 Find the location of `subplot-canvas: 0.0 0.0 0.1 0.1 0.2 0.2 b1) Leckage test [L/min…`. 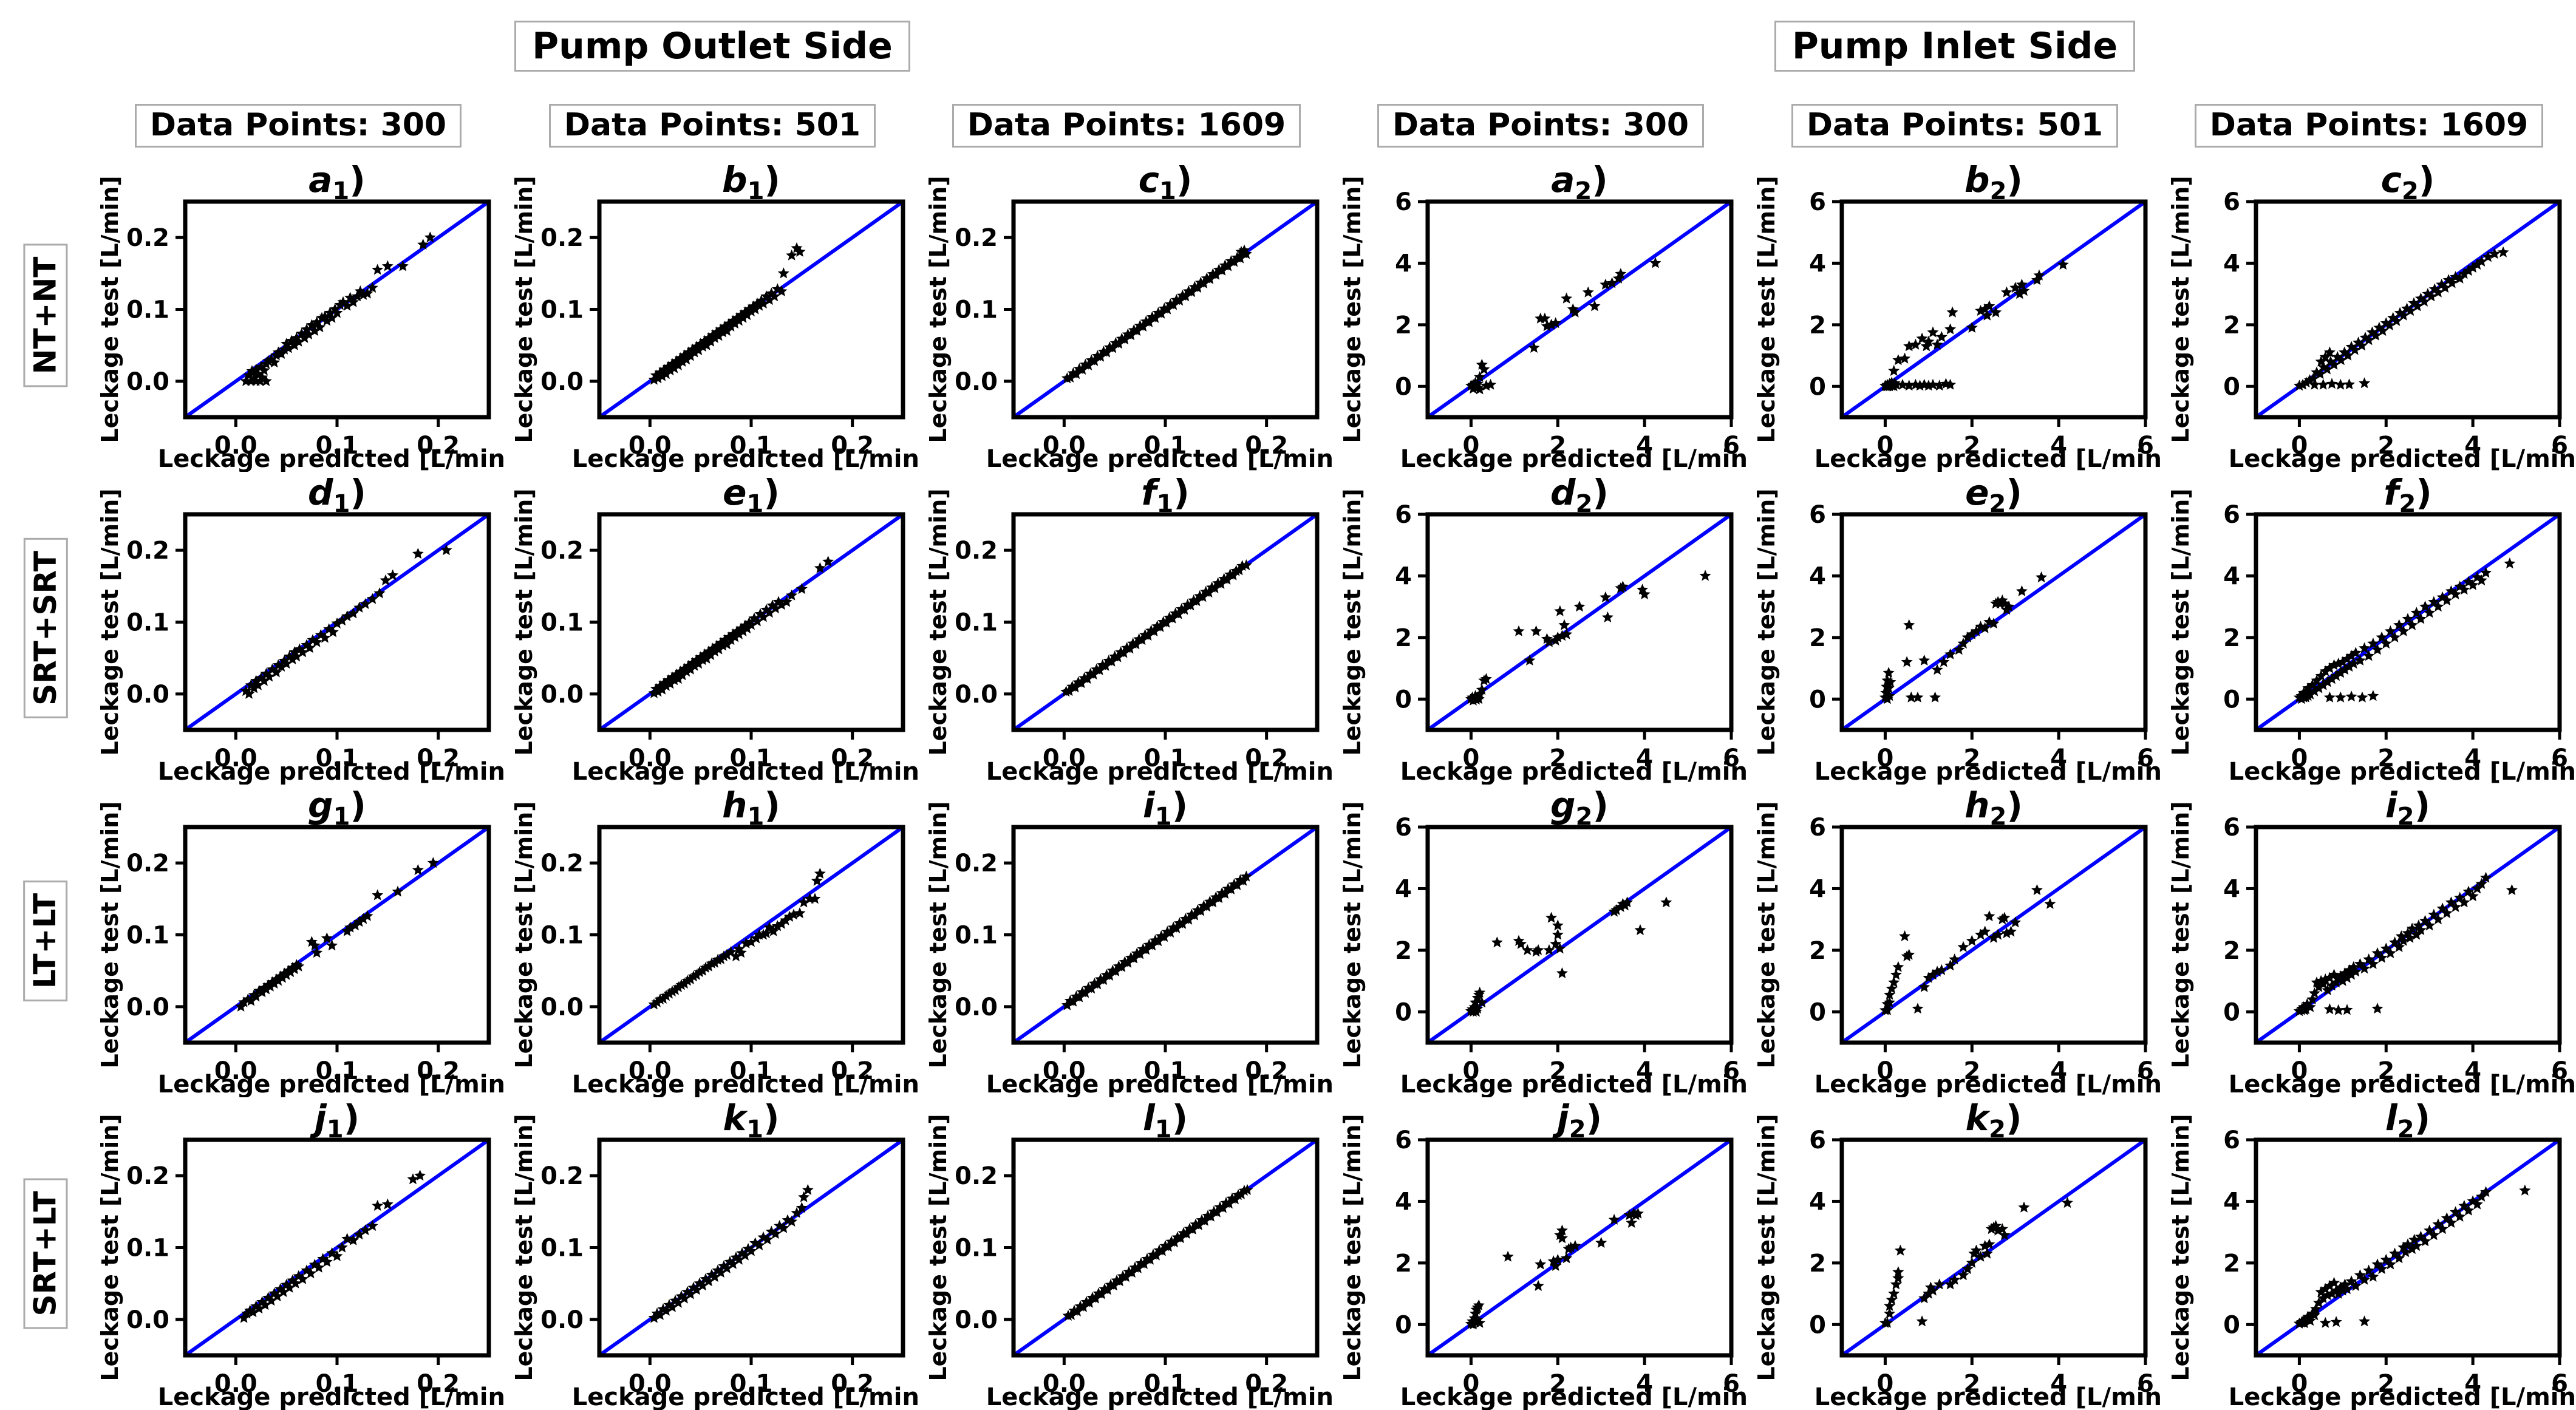

subplot-canvas: 0.0 0.0 0.1 0.1 0.2 0.2 b1) Leckage test [L/min… is located at coordinates (715, 316).